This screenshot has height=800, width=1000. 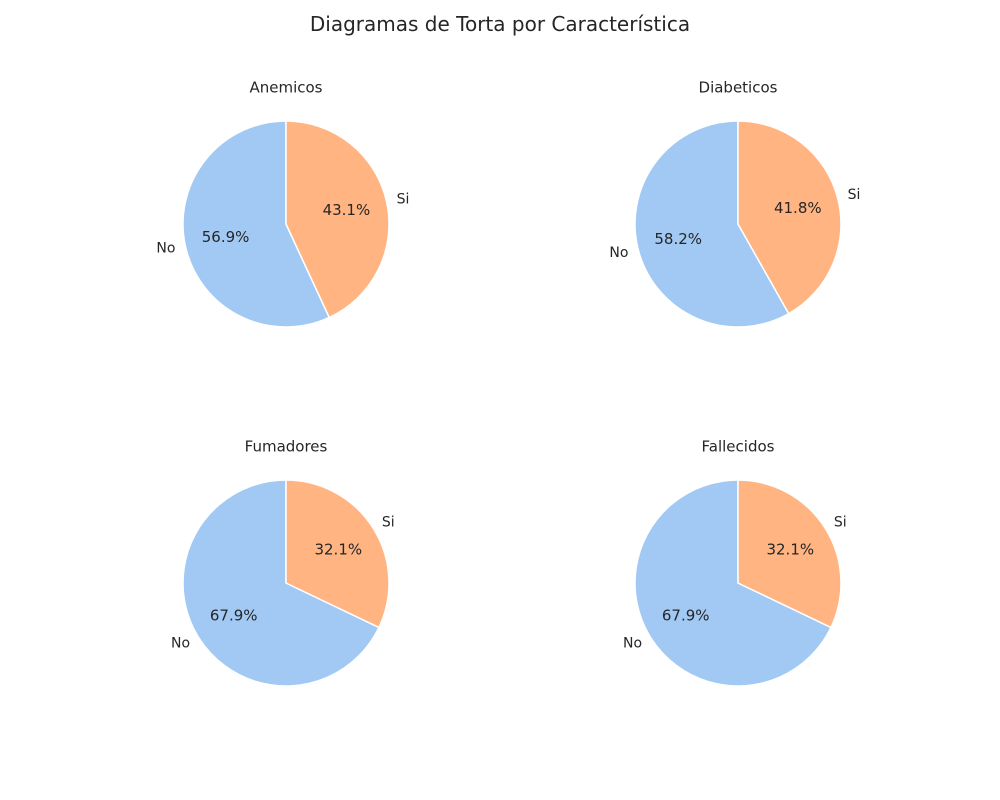 What do you see at coordinates (234, 616) in the screenshot?
I see `pct-label-fumadores-no: 67.9%` at bounding box center [234, 616].